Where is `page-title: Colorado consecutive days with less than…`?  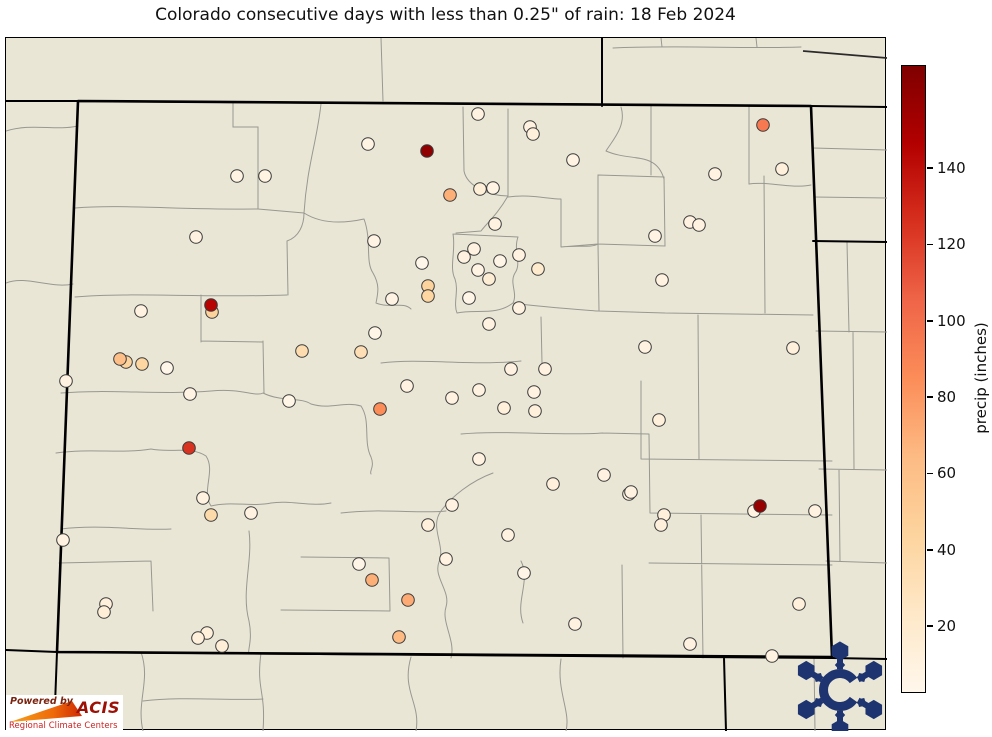
page-title: Colorado consecutive days with less than… is located at coordinates (445, 15).